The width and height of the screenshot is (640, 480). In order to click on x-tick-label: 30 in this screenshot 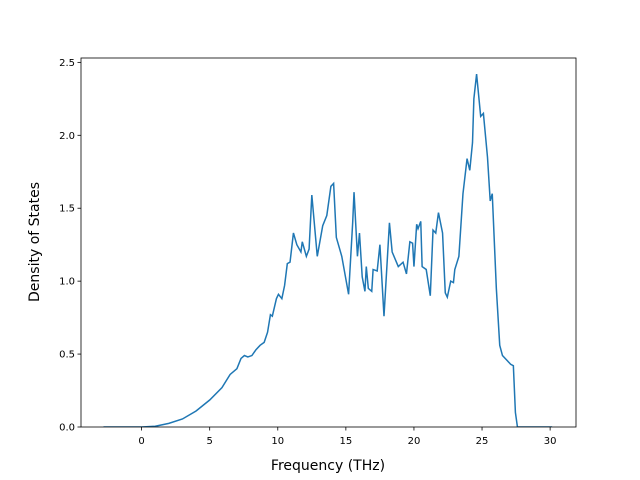, I will do `click(550, 441)`.